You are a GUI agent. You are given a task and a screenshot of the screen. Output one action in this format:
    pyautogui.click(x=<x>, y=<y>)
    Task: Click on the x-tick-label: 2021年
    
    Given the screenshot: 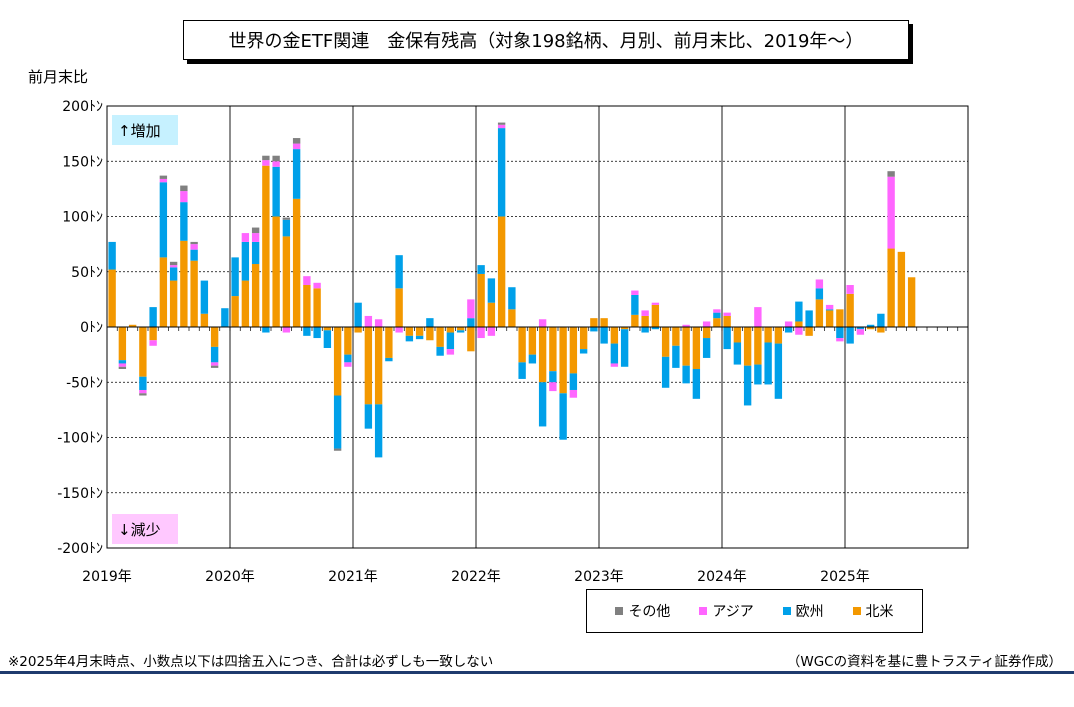 What is the action you would take?
    pyautogui.click(x=353, y=577)
    